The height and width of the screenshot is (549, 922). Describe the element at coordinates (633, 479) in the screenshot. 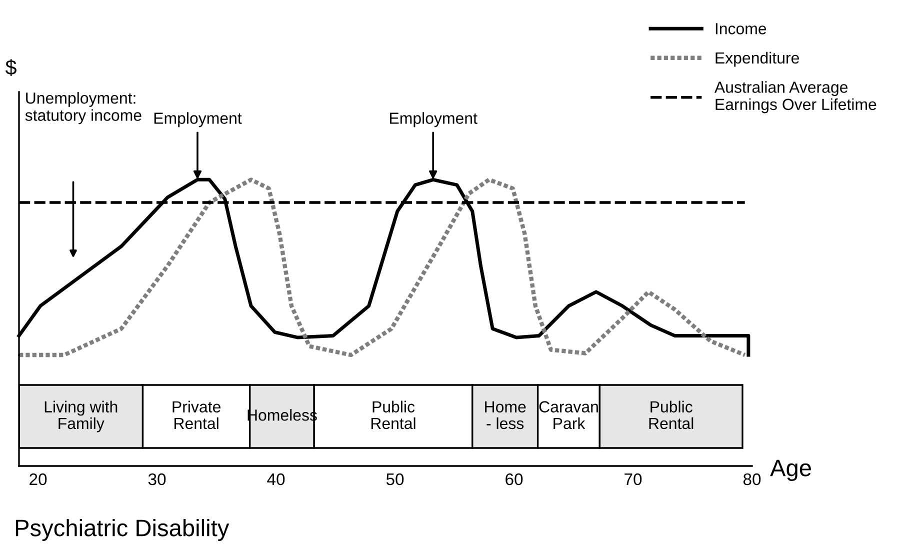

I see `x-tick-label: 70` at that location.